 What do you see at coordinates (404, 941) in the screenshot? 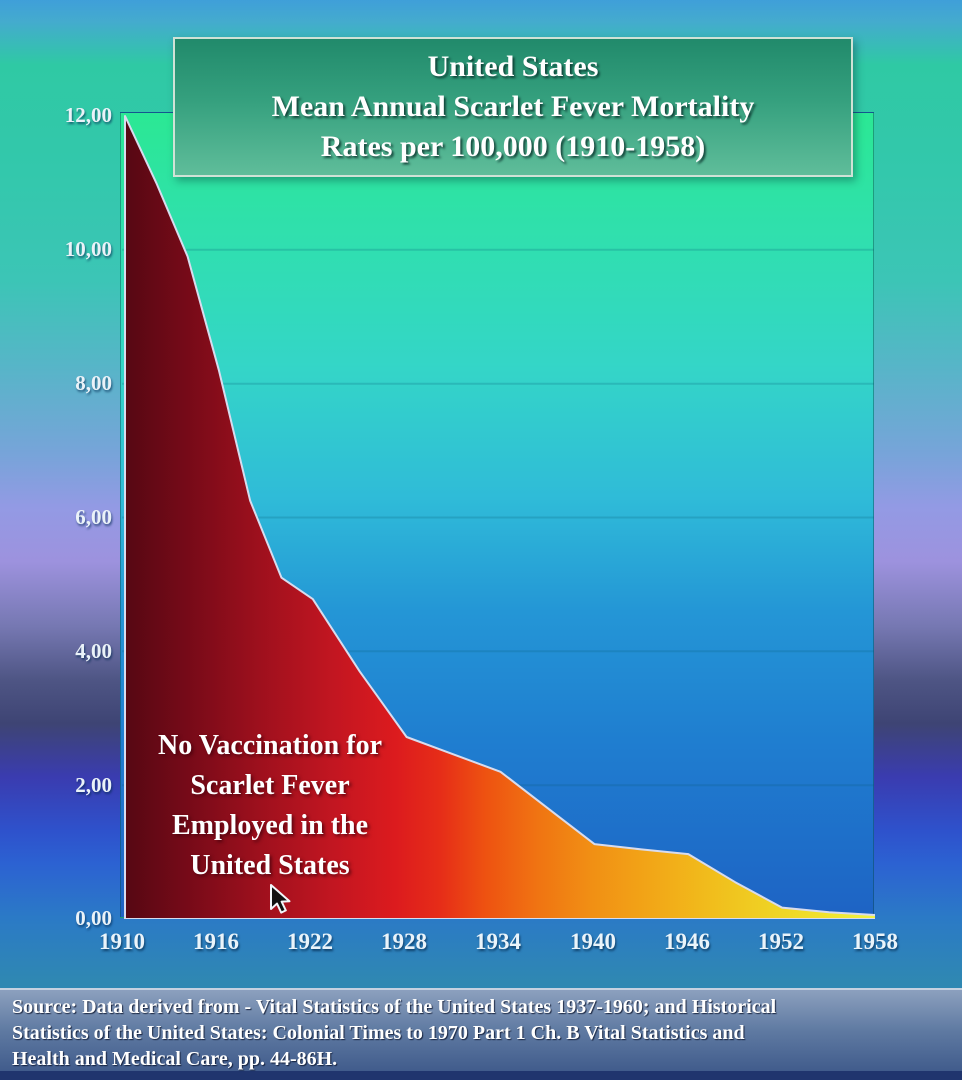
I see `x-tick-label: 1928` at bounding box center [404, 941].